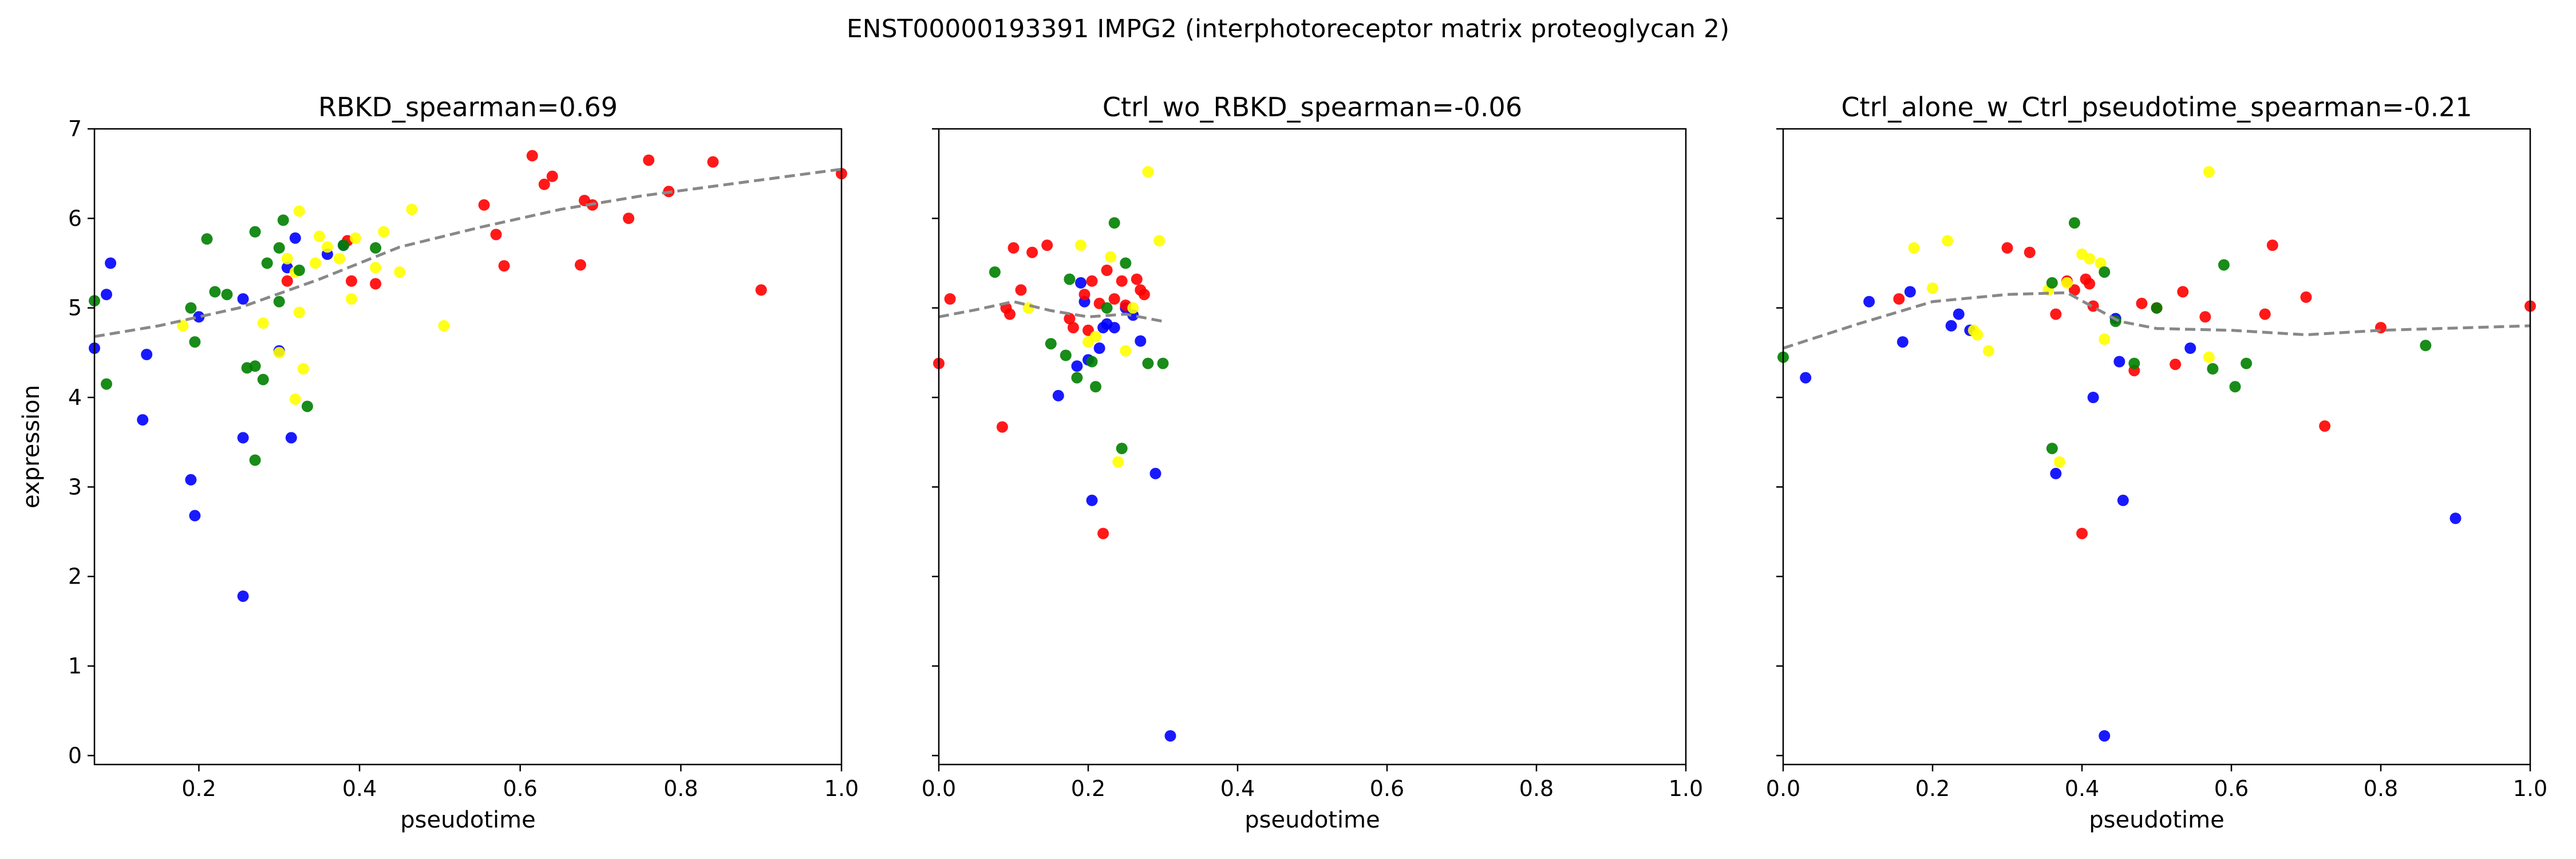 The image size is (2576, 859). Describe the element at coordinates (75, 308) in the screenshot. I see `y-tick-label: 5` at that location.